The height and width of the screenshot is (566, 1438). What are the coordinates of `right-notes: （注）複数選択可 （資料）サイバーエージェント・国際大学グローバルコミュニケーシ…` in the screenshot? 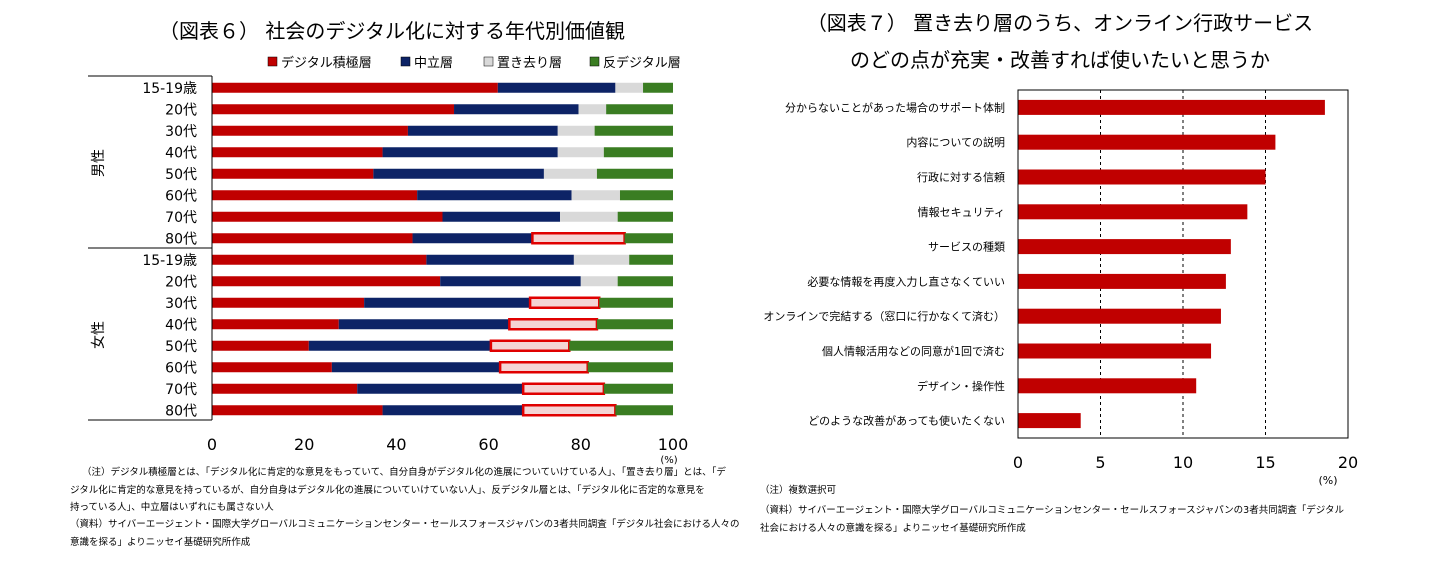 It's located at (1052, 509).